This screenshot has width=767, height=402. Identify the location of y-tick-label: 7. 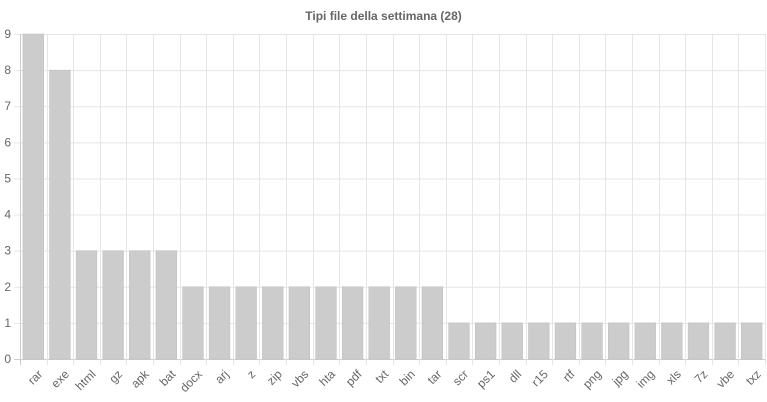
(7, 106).